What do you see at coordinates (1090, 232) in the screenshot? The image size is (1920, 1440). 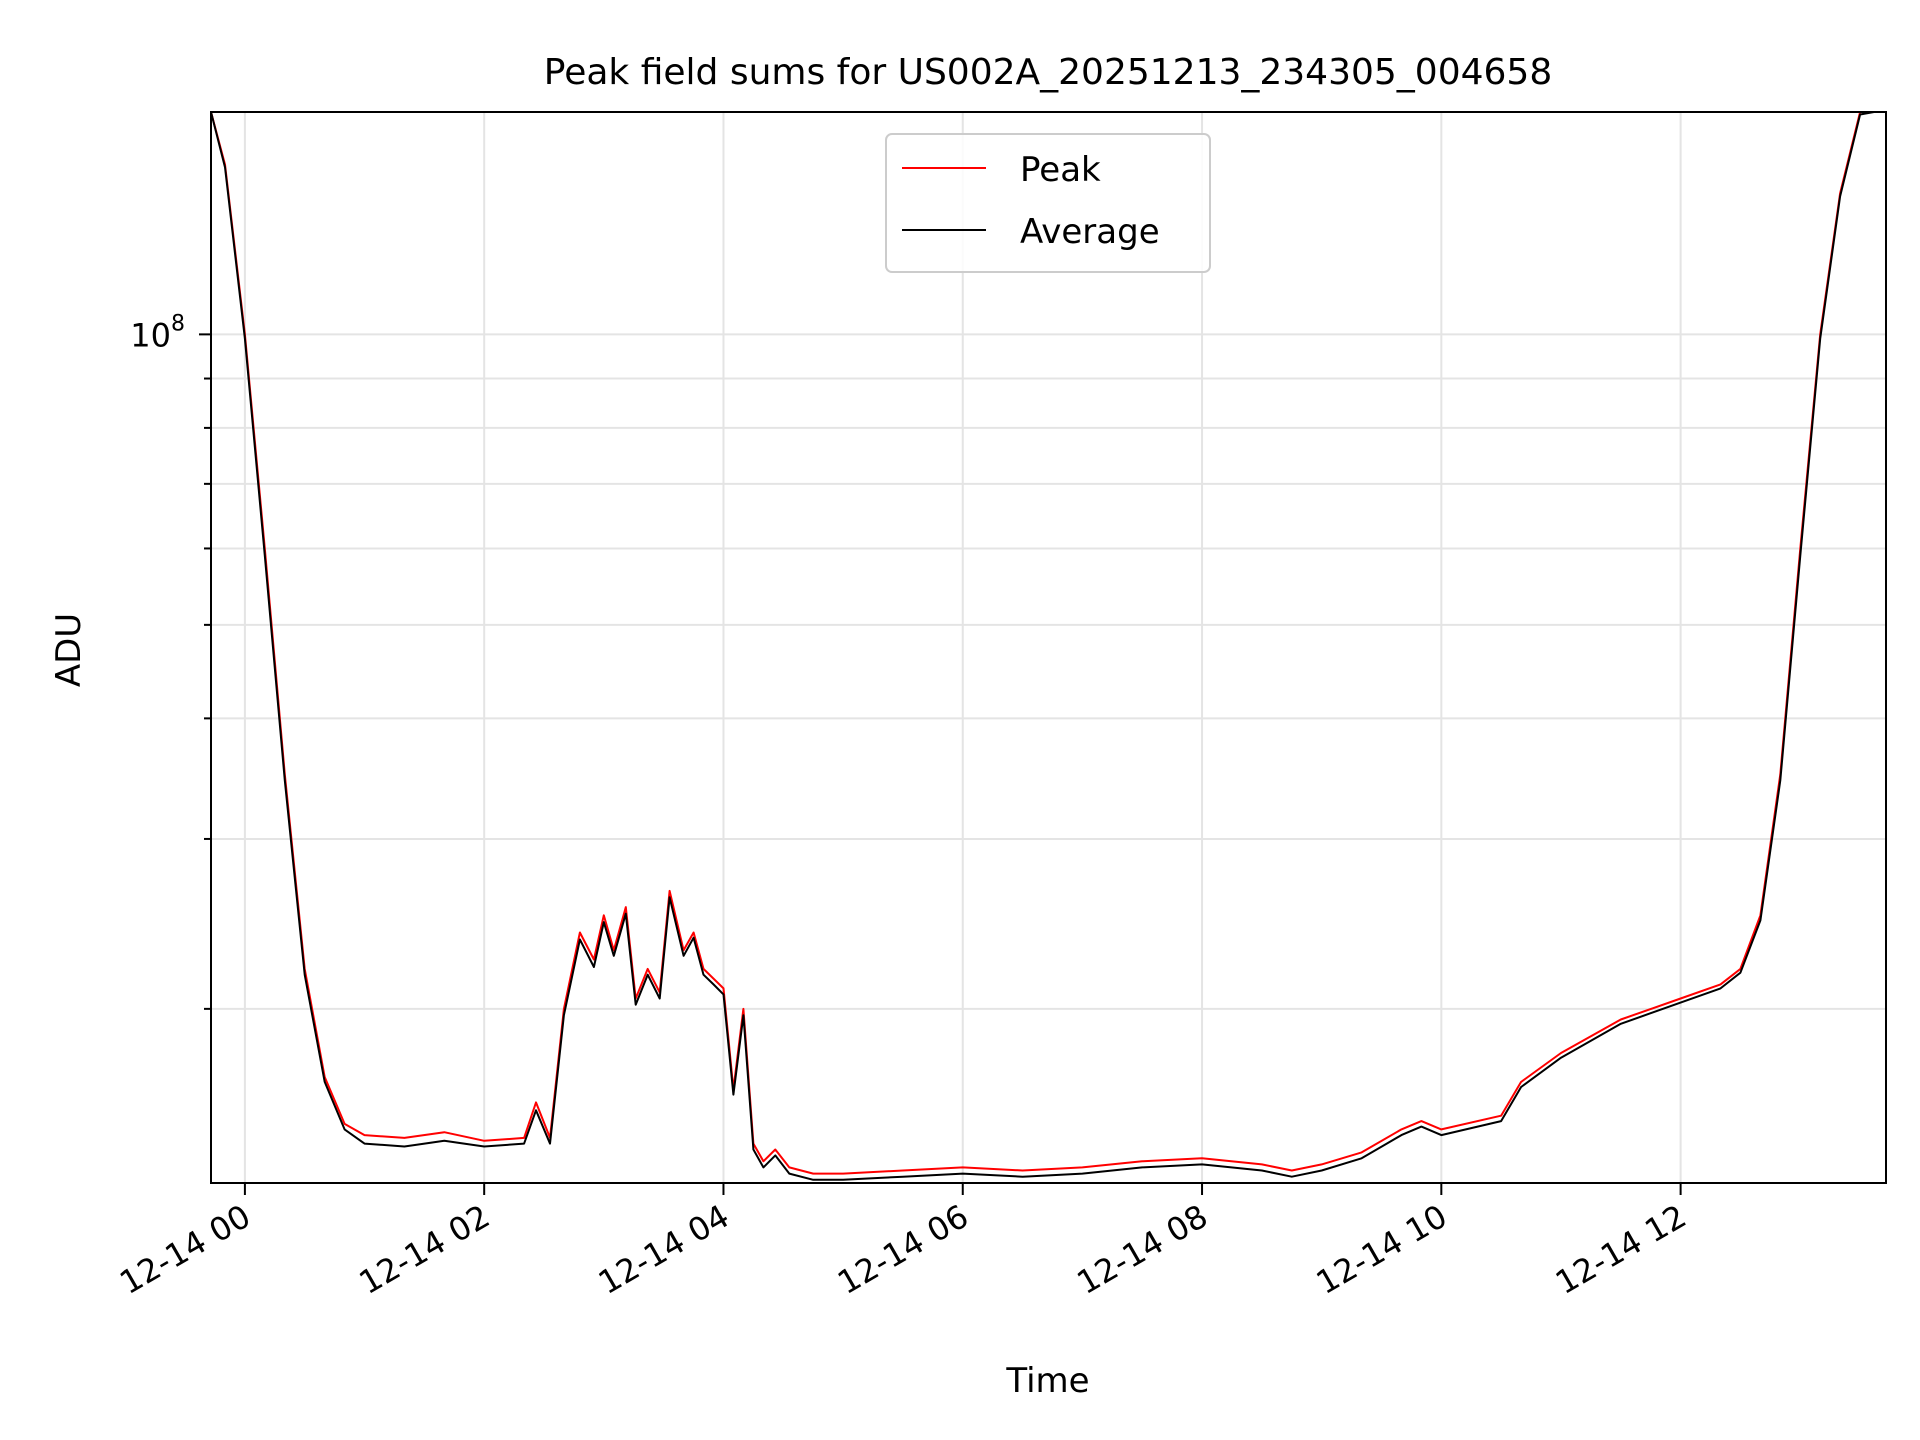 I see `legend-average-label: Average` at bounding box center [1090, 232].